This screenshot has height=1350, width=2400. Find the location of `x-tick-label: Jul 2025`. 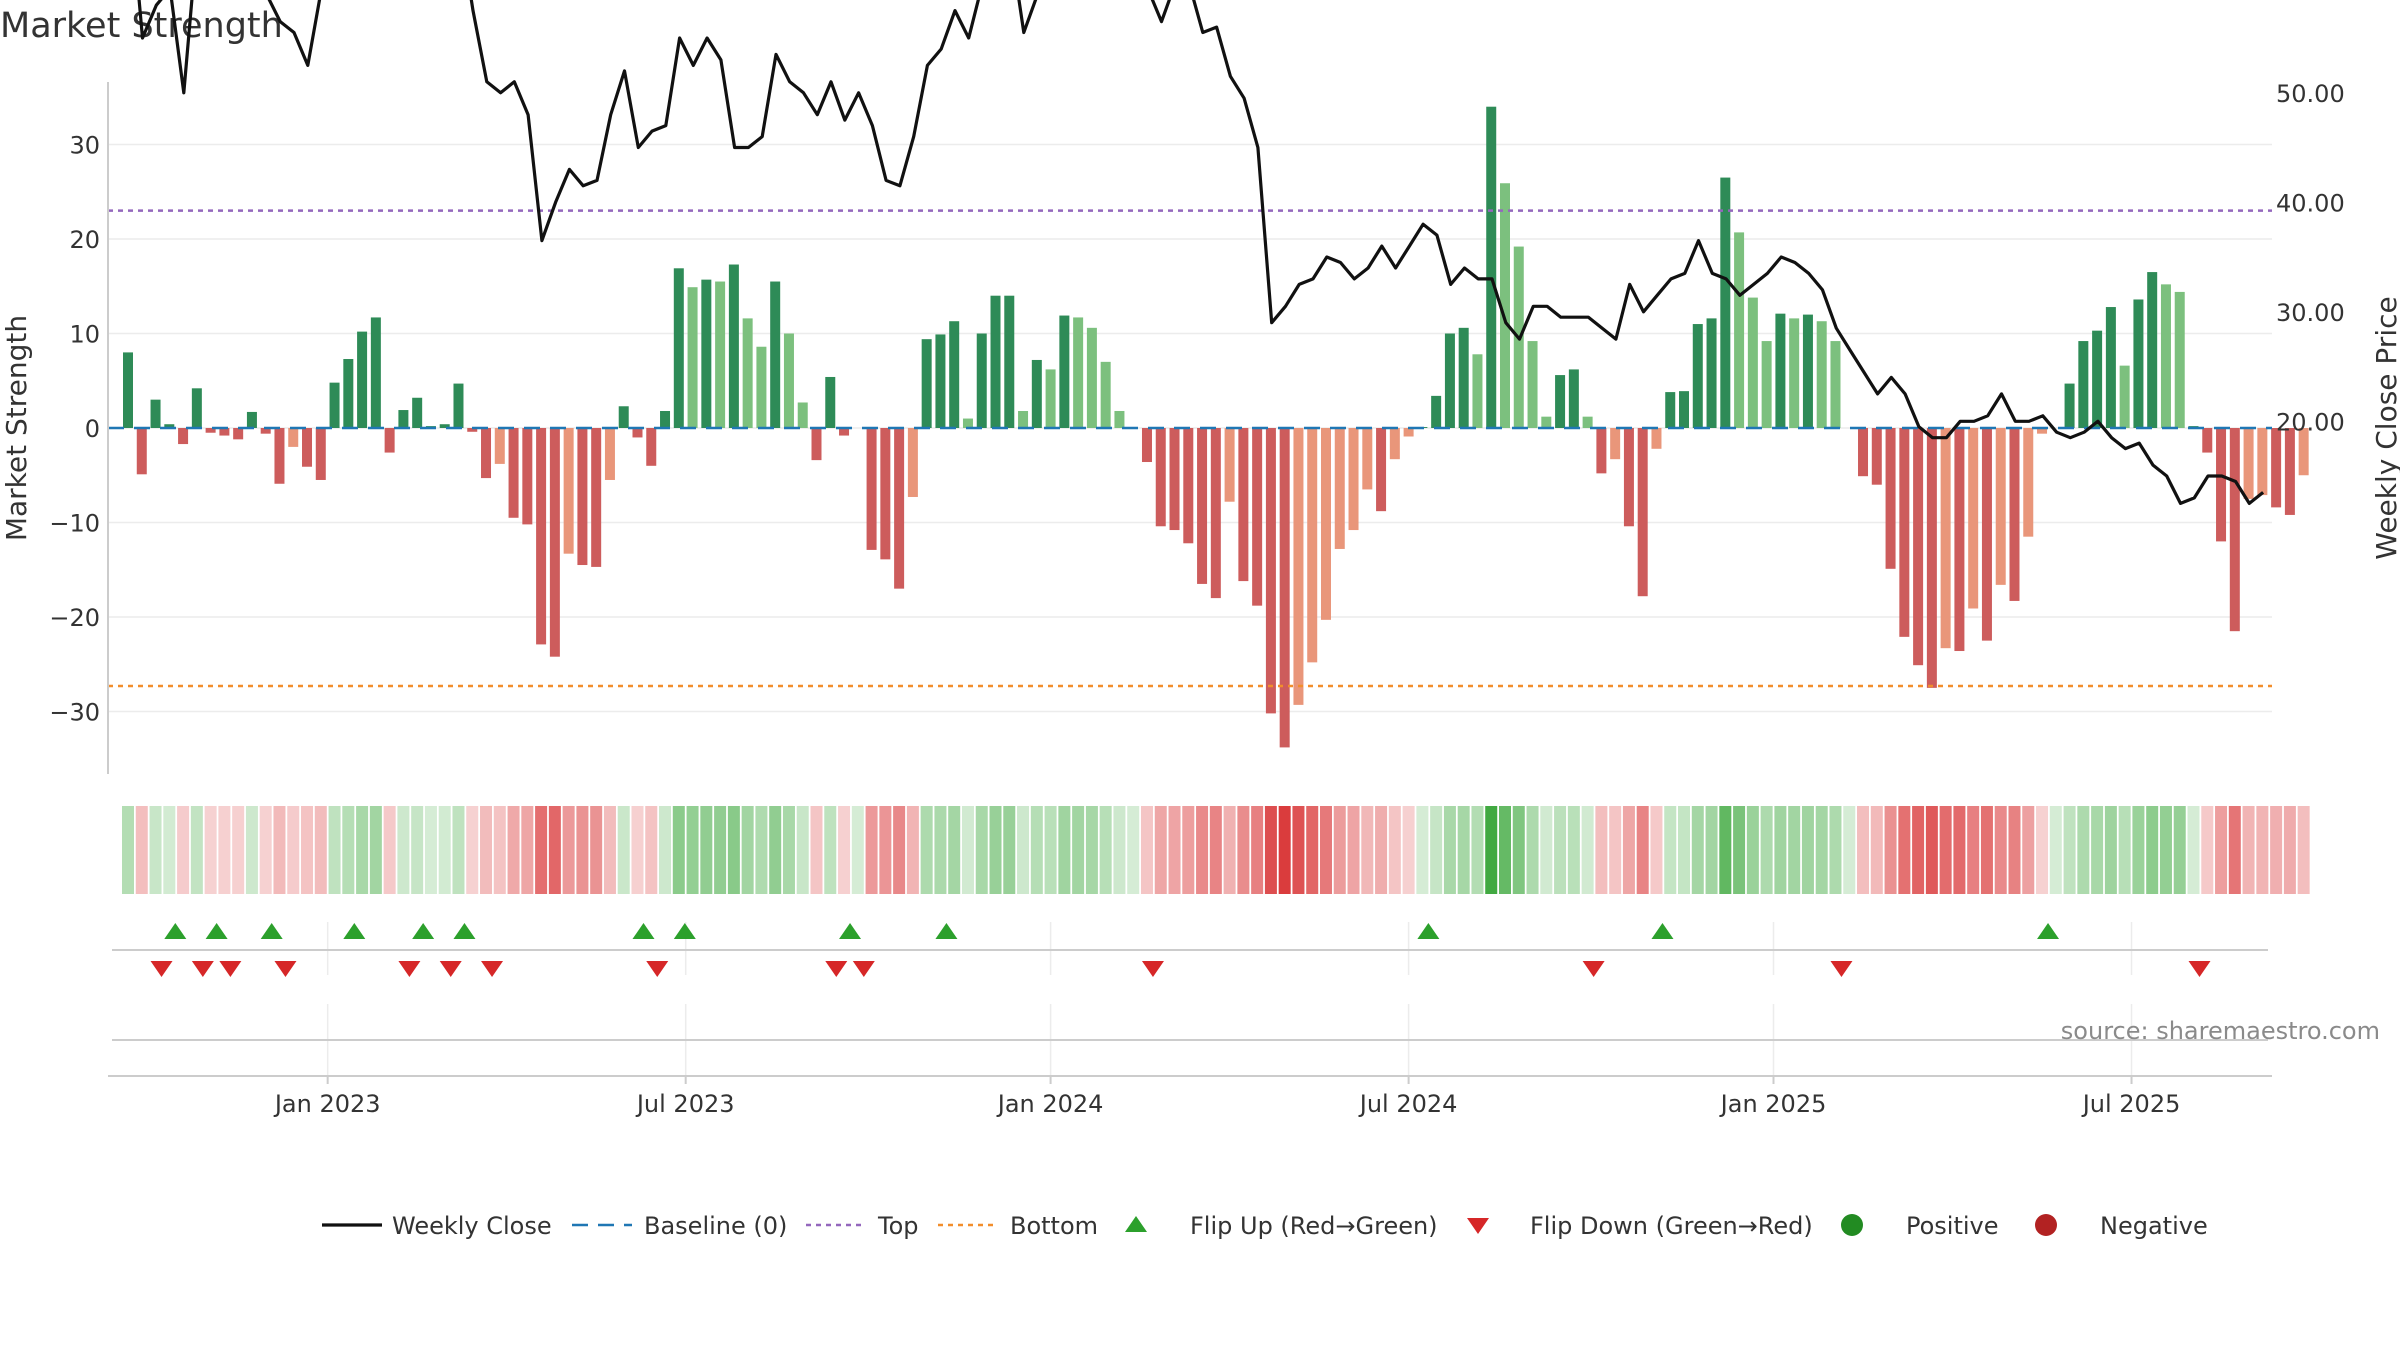

x-tick-label: Jul 2025 is located at coordinates (2131, 1104).